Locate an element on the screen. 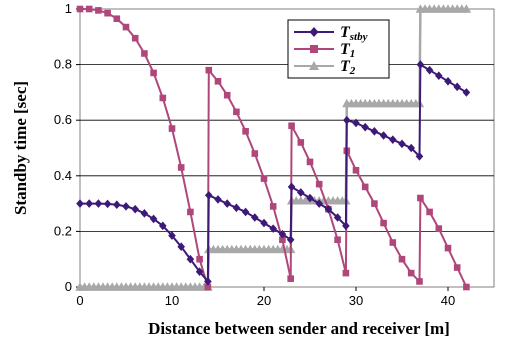 The width and height of the screenshot is (511, 349). legend-label-subscript: 1 is located at coordinates (353, 54).